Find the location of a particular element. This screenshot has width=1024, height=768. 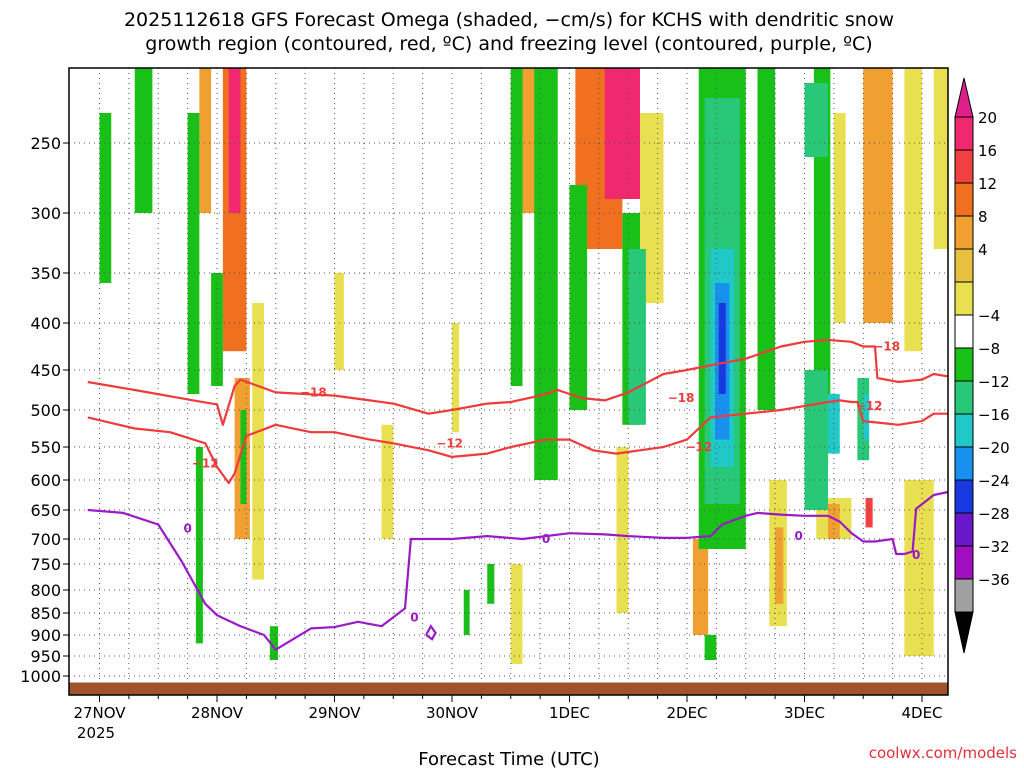

x-tick-label: 3DEC is located at coordinates (804, 713).